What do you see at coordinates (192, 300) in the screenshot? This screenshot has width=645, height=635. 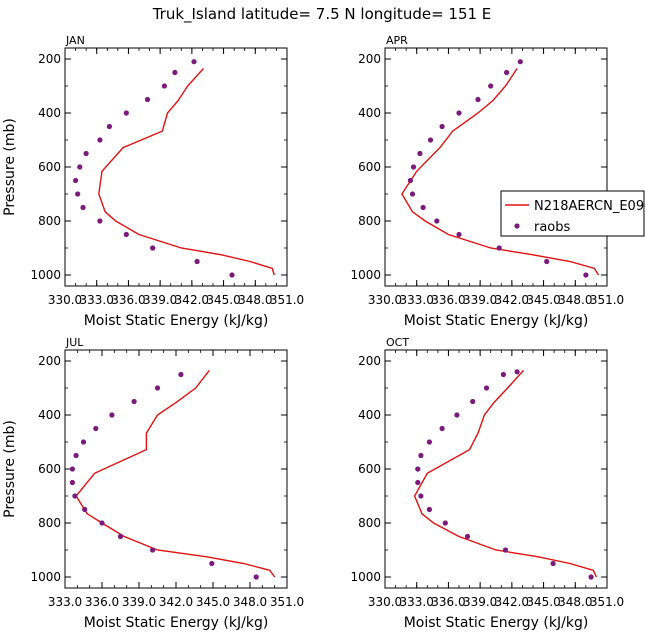 I see `panel-jan-xtick-label: 342.0` at bounding box center [192, 300].